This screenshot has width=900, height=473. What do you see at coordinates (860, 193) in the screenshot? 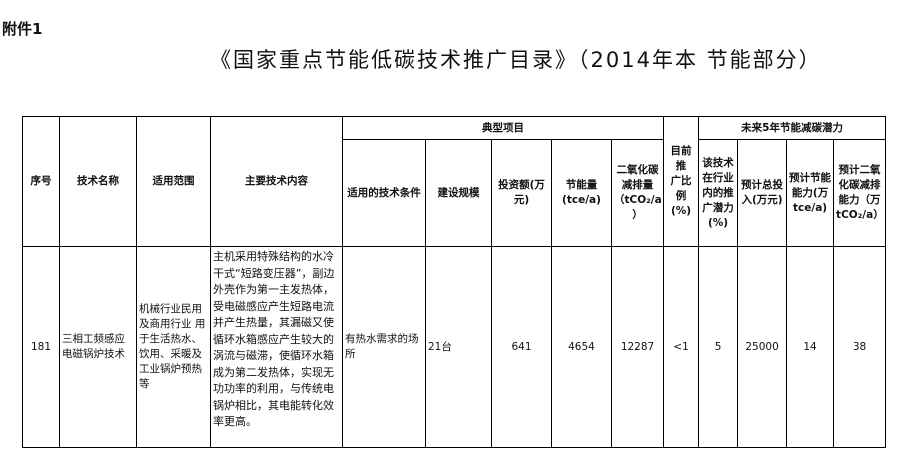
I see `header-co2-capacity: 预计二氧 化碳减排 能力（万 tCO₂/a）` at bounding box center [860, 193].